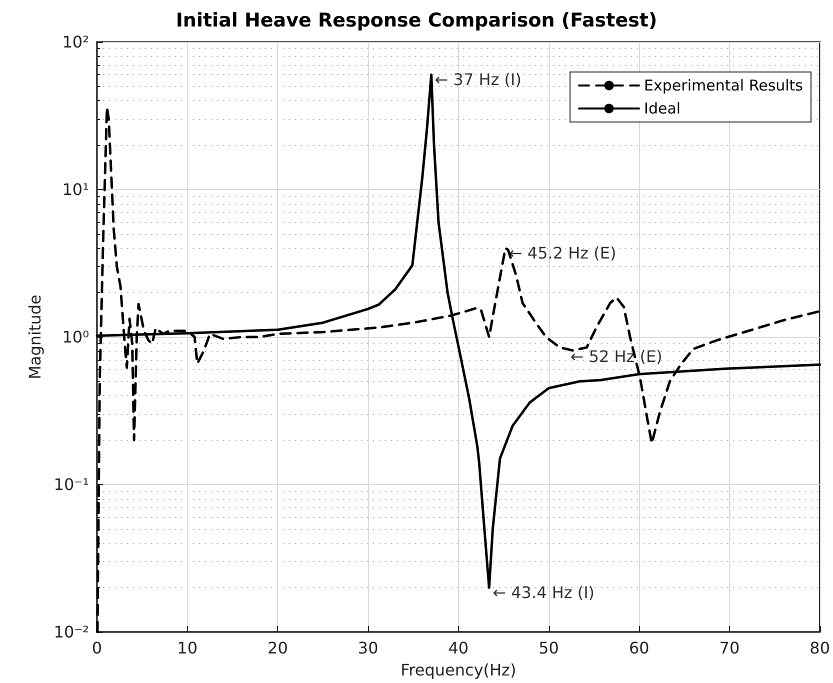 Image resolution: width=833 pixels, height=683 pixels. Describe the element at coordinates (820, 648) in the screenshot. I see `x-tick-label: 80` at that location.